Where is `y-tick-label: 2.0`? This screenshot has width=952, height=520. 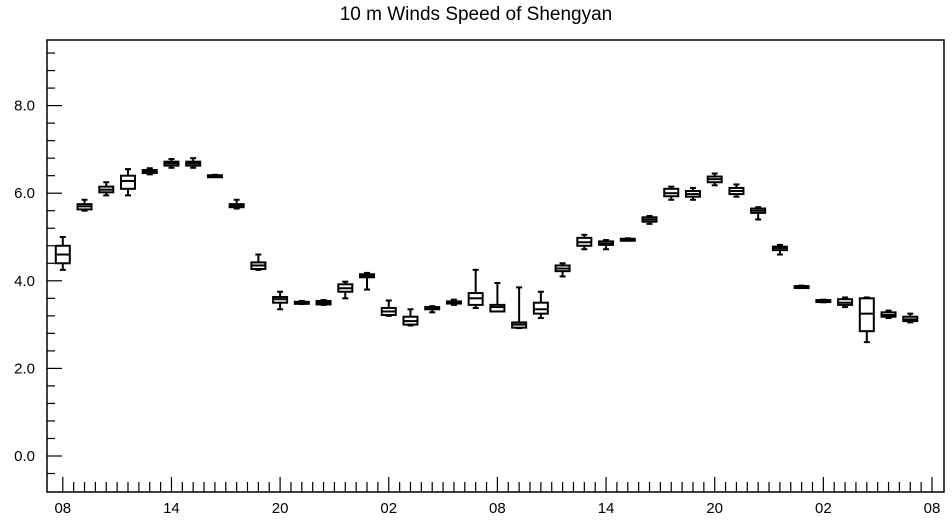
y-tick-label: 2.0 is located at coordinates (24, 368).